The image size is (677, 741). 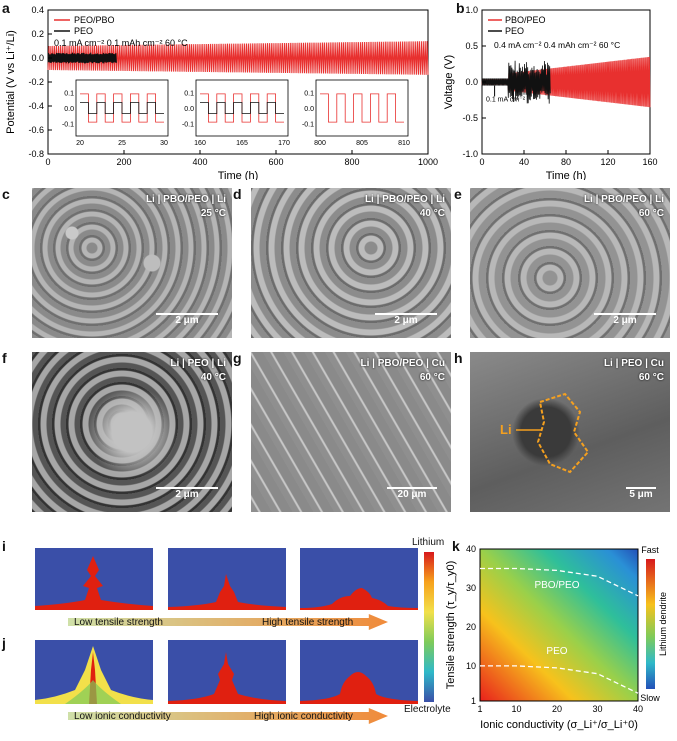 I want to click on chart-a-ytick-label: -0.8, so click(x=36, y=154).